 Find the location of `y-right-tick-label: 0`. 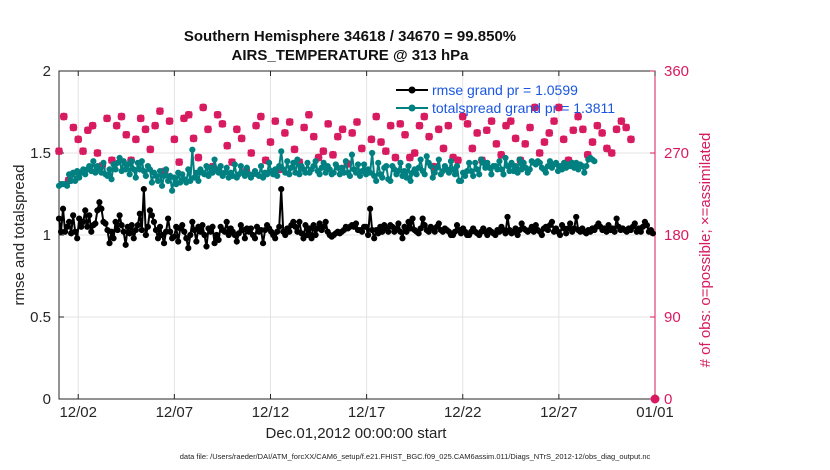

y-right-tick-label: 0 is located at coordinates (668, 399).